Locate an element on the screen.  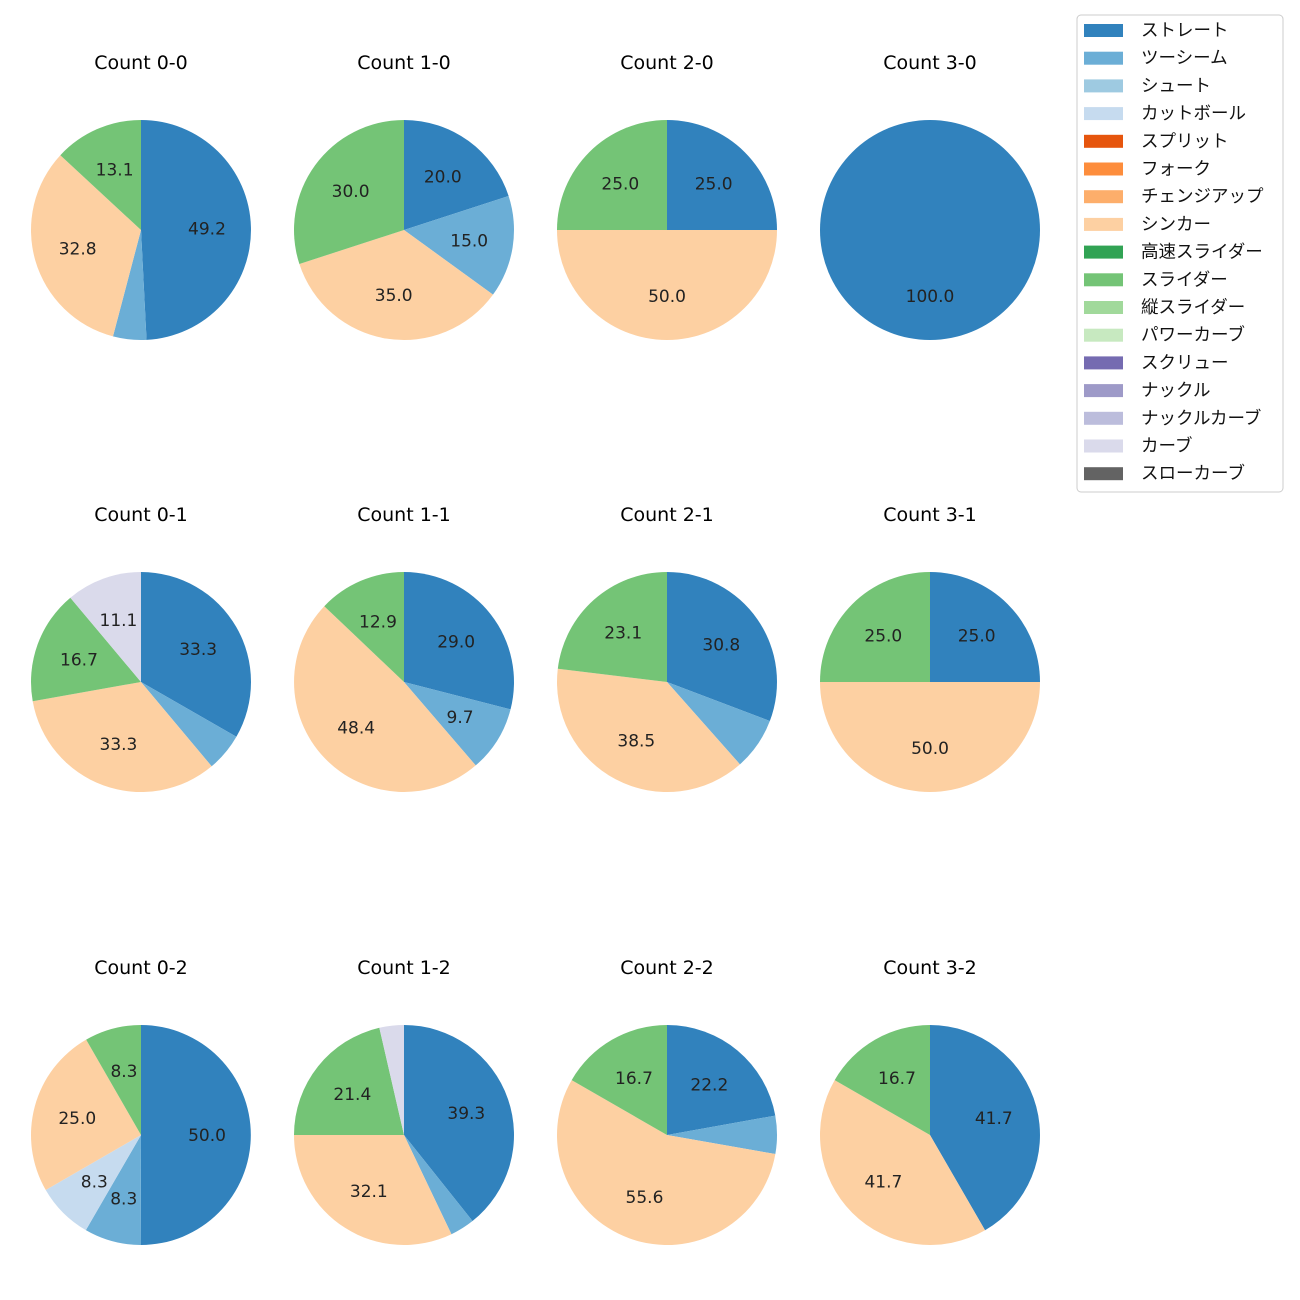
pie-count-0-1: Count 0-1 33.3 33.3 16.711.1 is located at coordinates (141, 648).